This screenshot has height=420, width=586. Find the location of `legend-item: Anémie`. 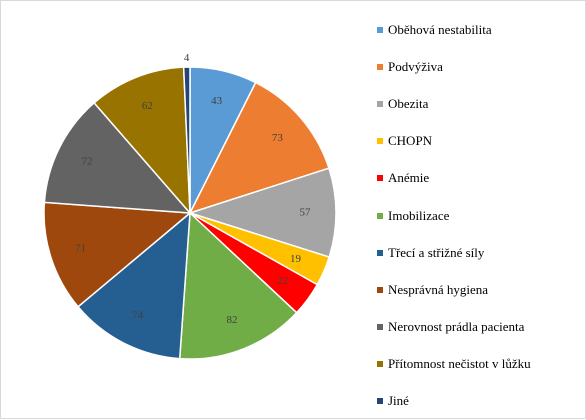

legend-item: Anémie is located at coordinates (479, 178).